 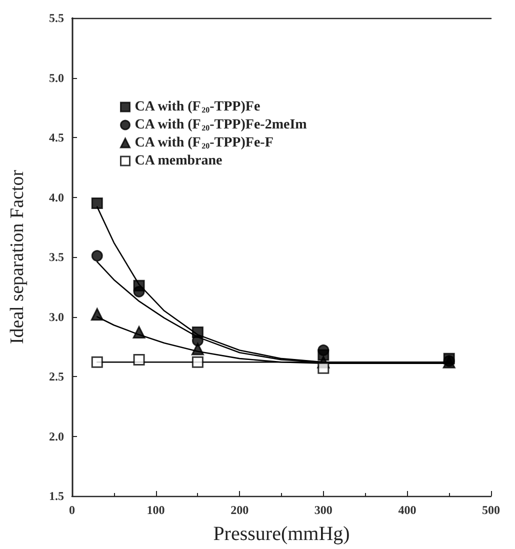 What do you see at coordinates (17, 256) in the screenshot?
I see `y-axis-title: Ideal separation Factor` at bounding box center [17, 256].